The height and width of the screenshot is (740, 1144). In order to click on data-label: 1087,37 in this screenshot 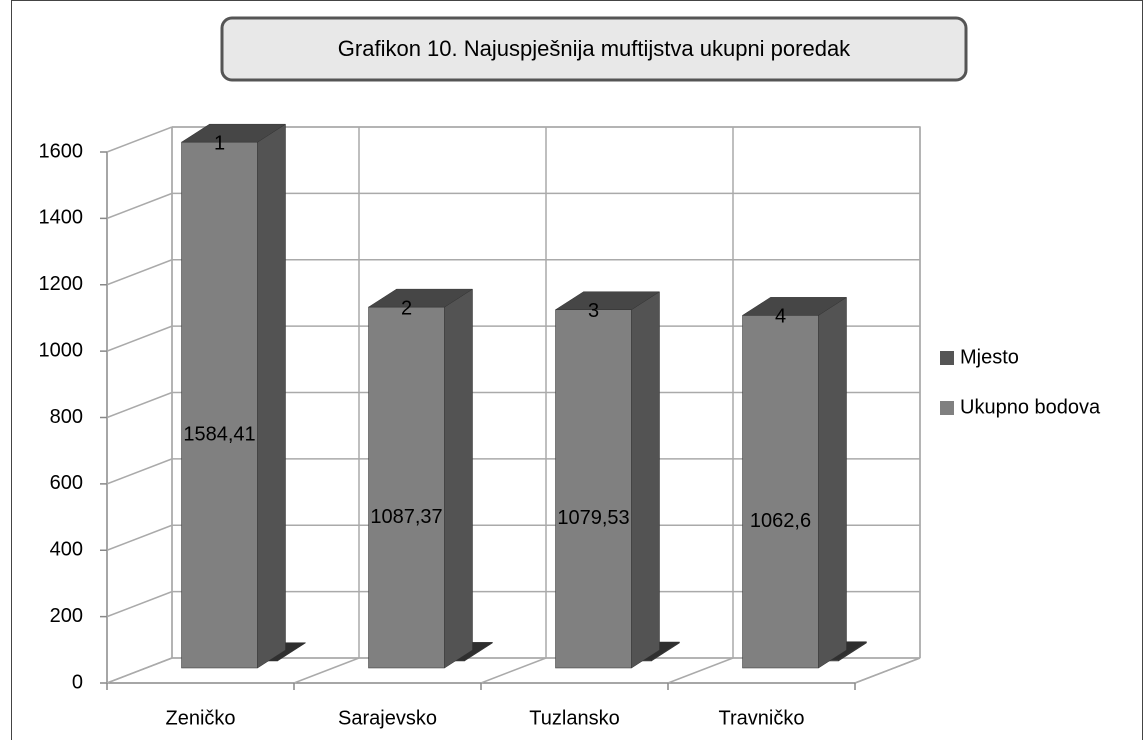, I will do `click(406, 517)`.